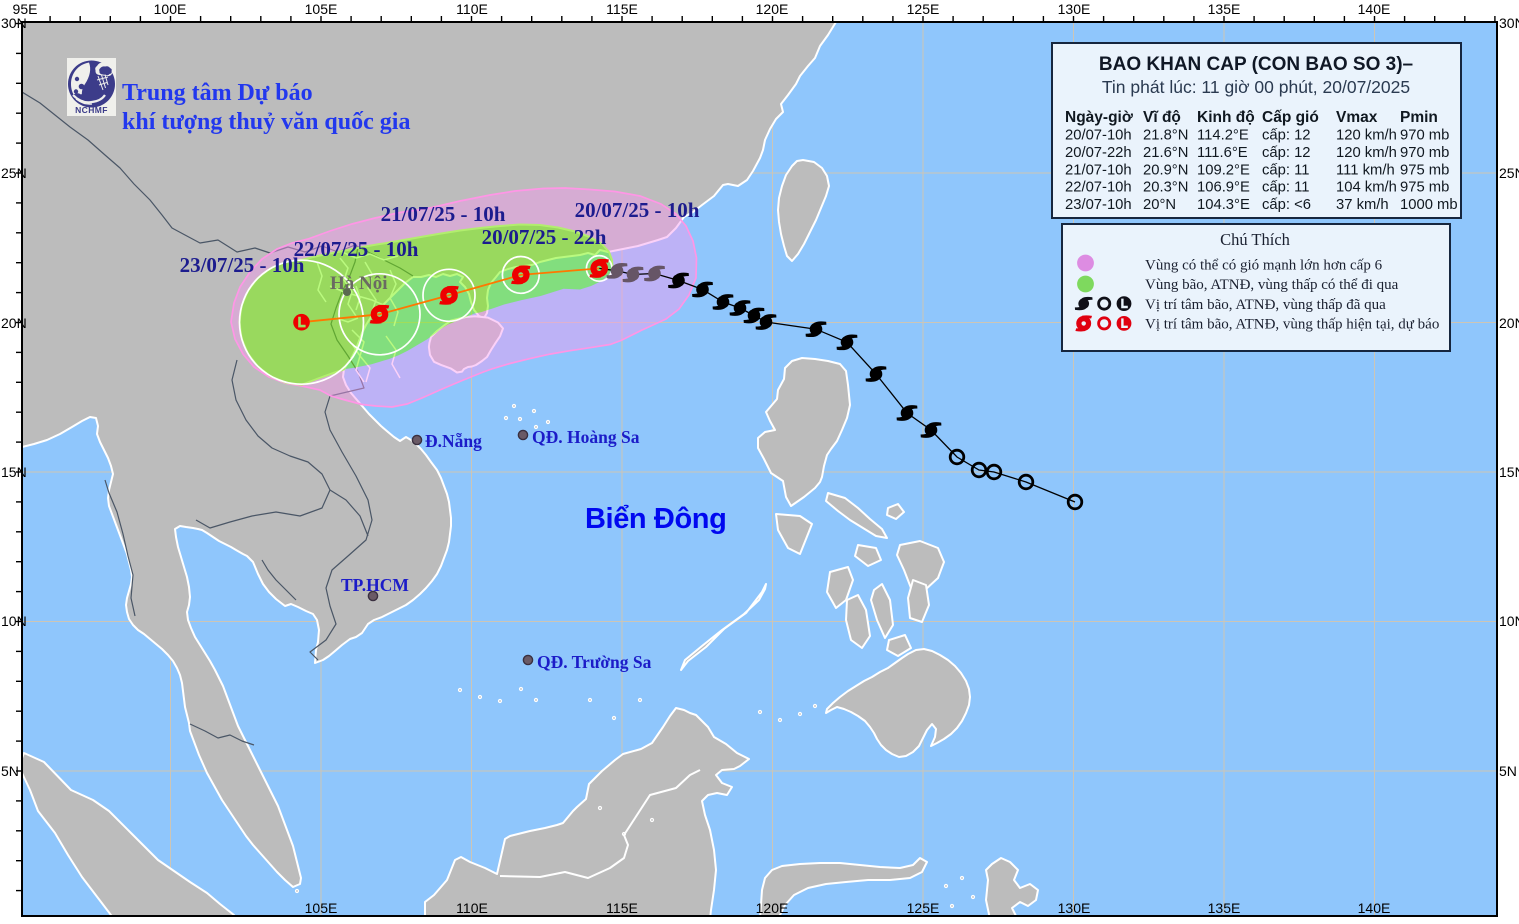 The width and height of the screenshot is (1519, 924). What do you see at coordinates (1357, 117) in the screenshot?
I see `svg-text: Vmax` at bounding box center [1357, 117].